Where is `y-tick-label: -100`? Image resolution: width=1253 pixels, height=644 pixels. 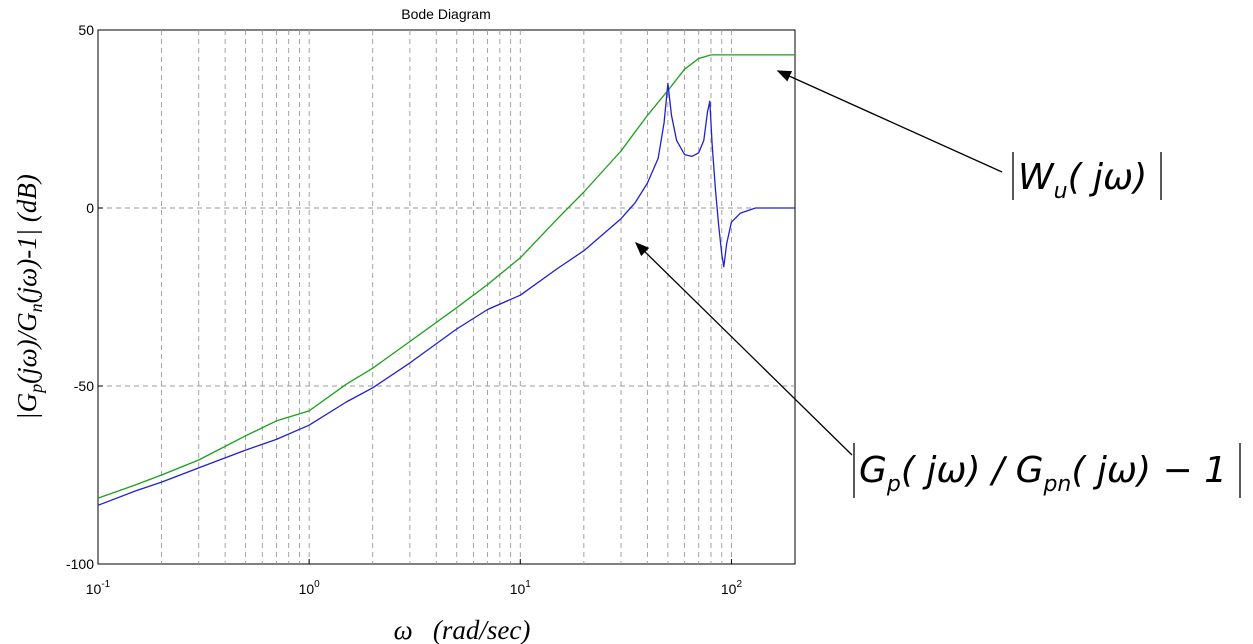 y-tick-label: -100 is located at coordinates (80, 564).